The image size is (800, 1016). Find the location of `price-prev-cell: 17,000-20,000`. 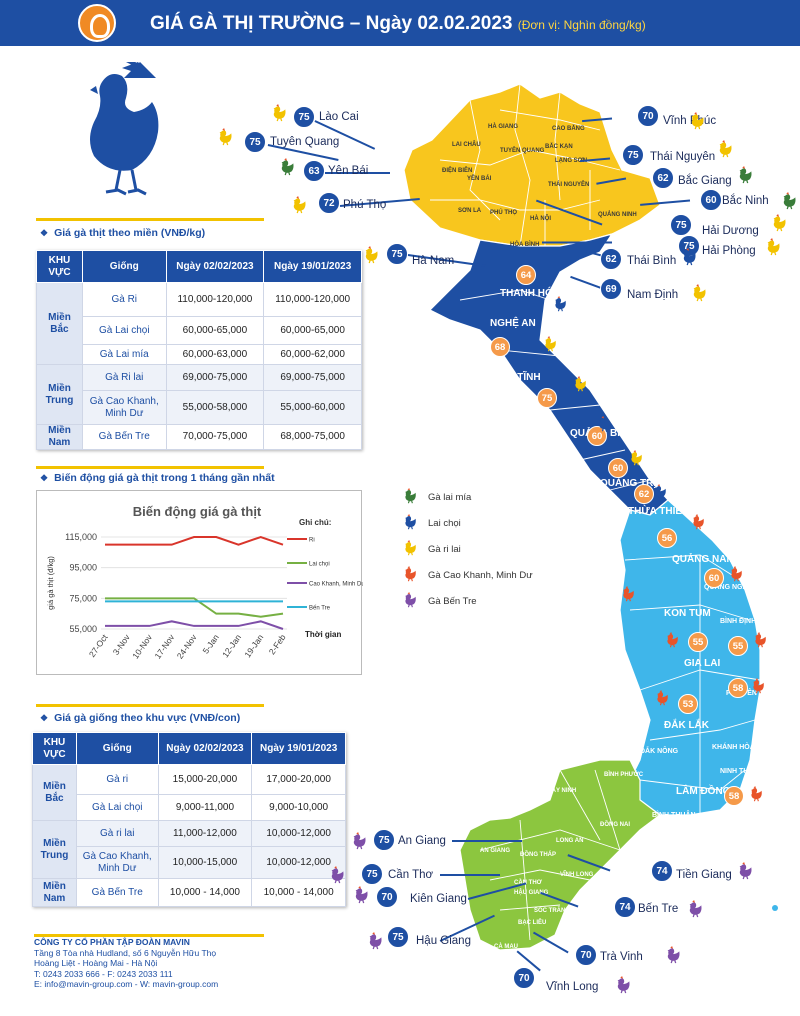

price-prev-cell: 17,000-20,000 is located at coordinates (298, 779).